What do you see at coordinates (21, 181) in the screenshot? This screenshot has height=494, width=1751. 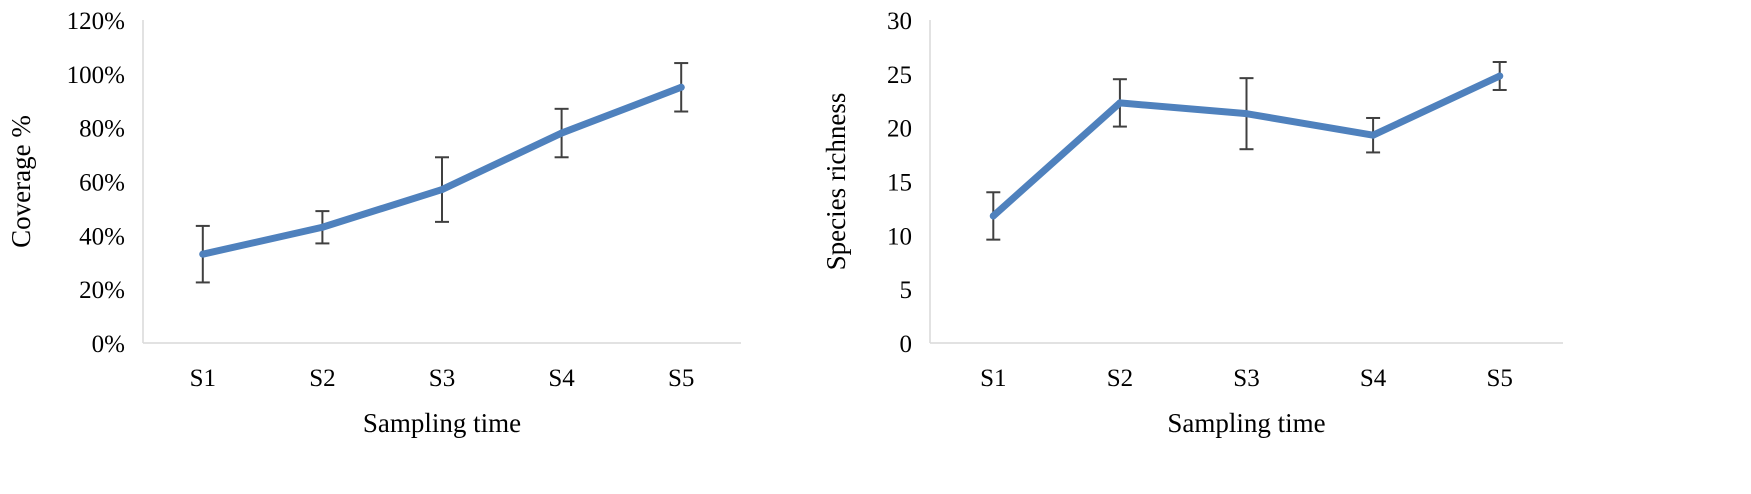 I see `y-axis-title: Coverage %` at bounding box center [21, 181].